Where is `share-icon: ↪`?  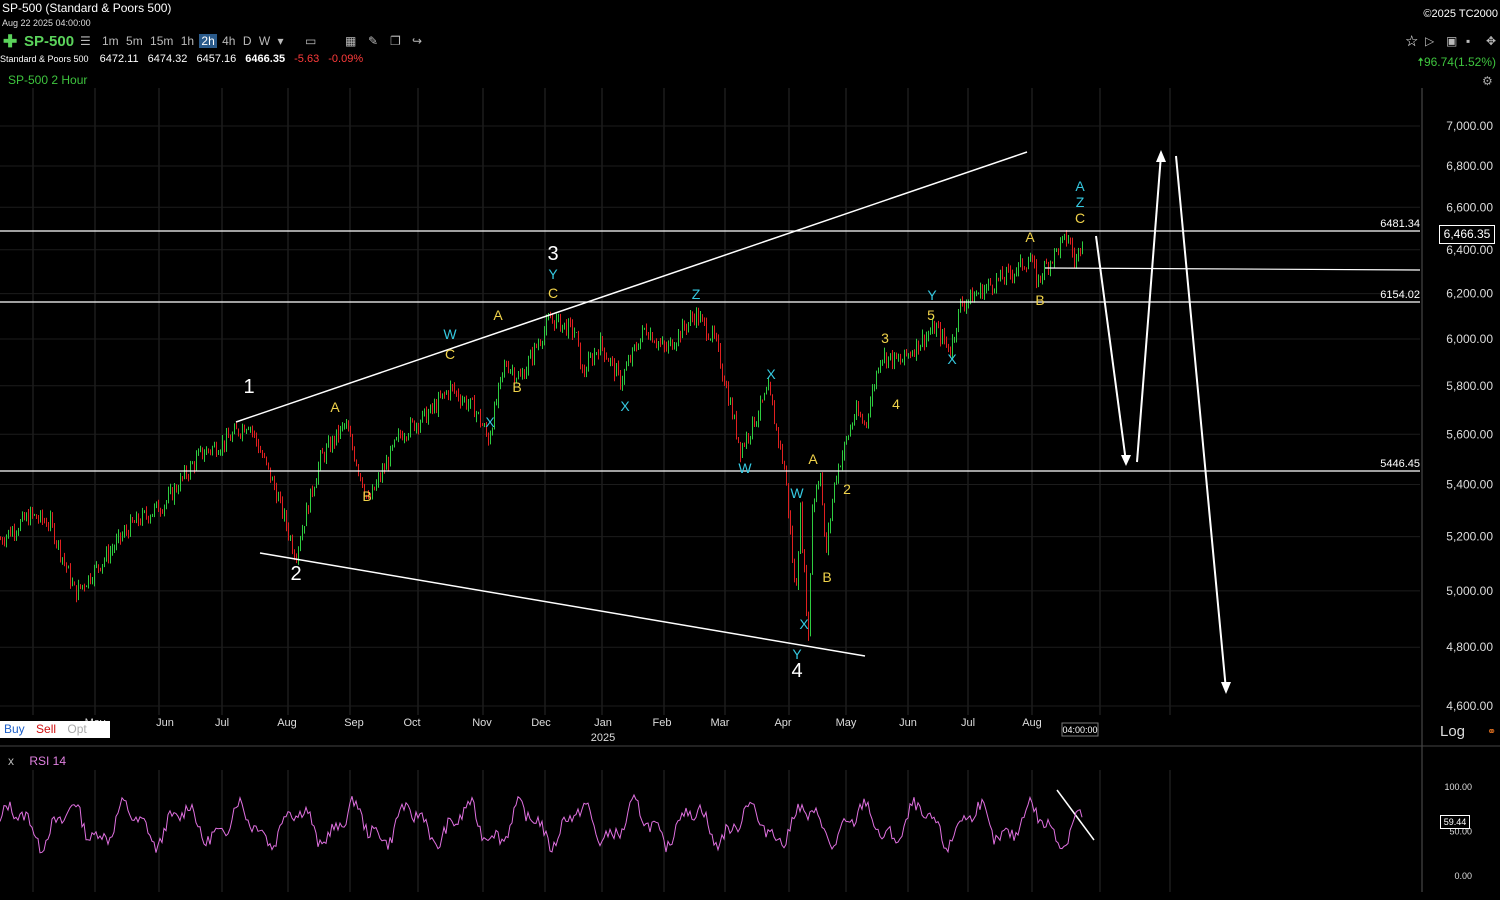
share-icon: ↪ is located at coordinates (417, 41).